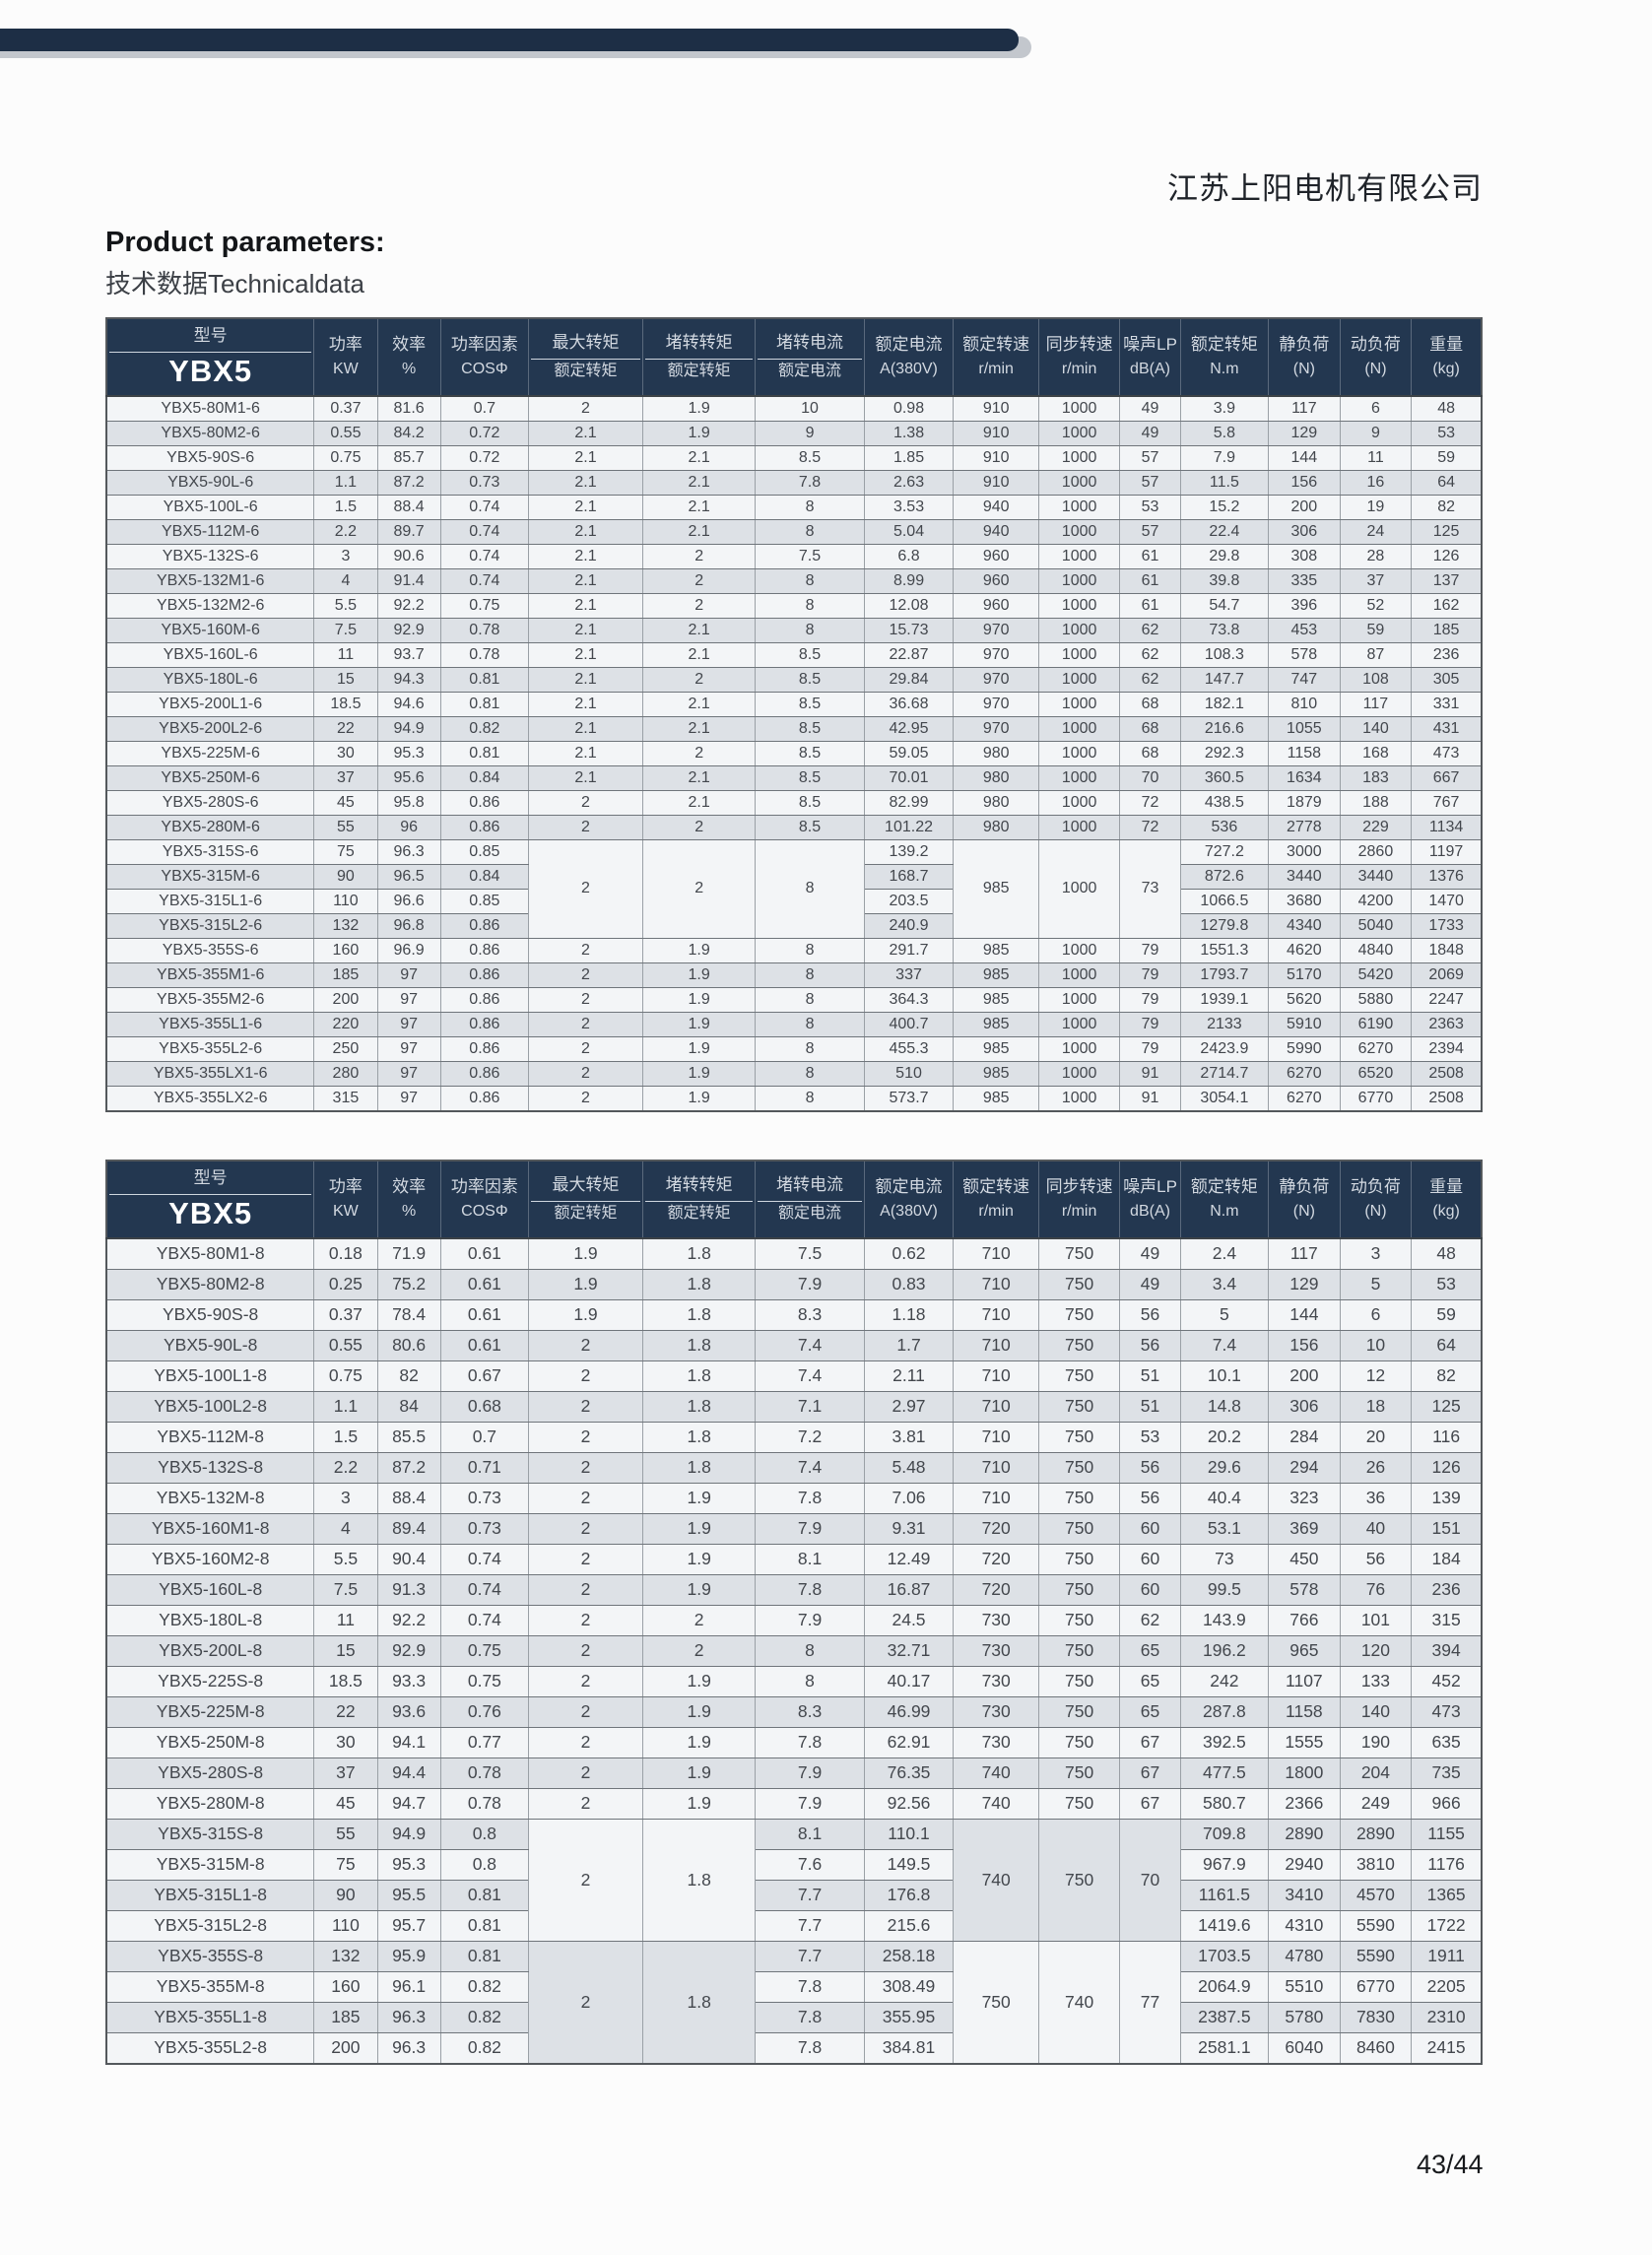 The width and height of the screenshot is (1652, 2255). Describe the element at coordinates (1224, 433) in the screenshot. I see `value-cell: 5.8` at that location.